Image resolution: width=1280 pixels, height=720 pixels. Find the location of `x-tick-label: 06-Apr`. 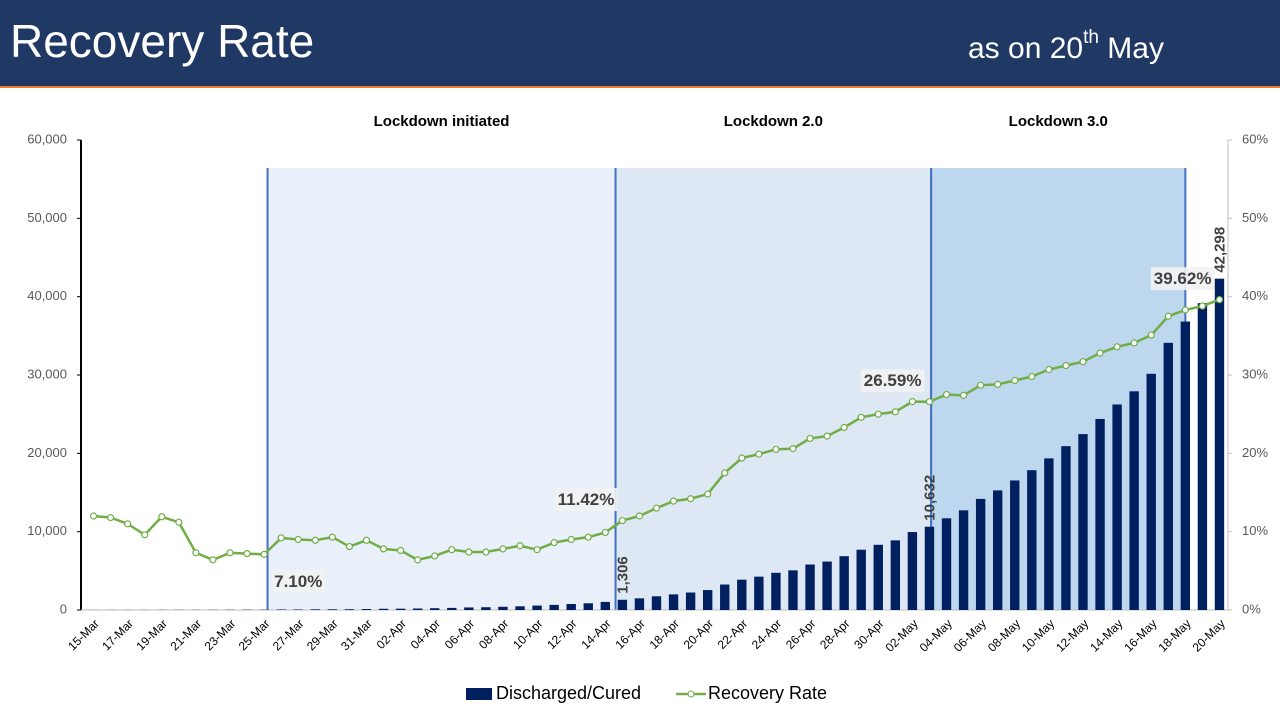

x-tick-label: 06-Apr is located at coordinates (459, 633).